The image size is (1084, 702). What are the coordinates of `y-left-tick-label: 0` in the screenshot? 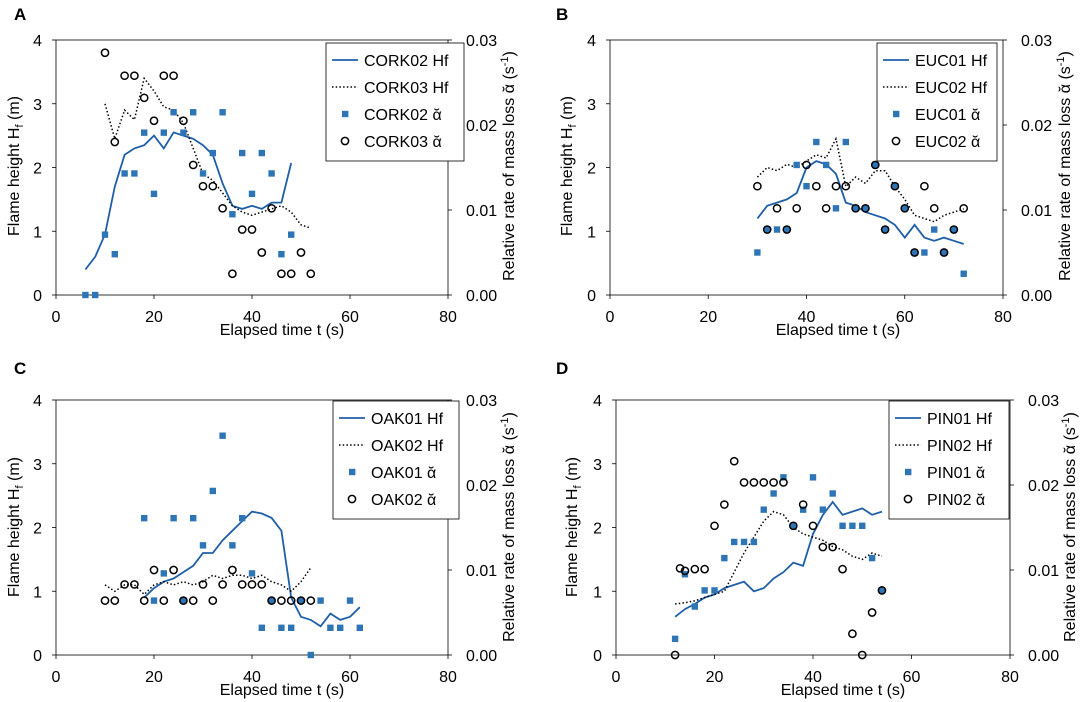 It's located at (591, 296).